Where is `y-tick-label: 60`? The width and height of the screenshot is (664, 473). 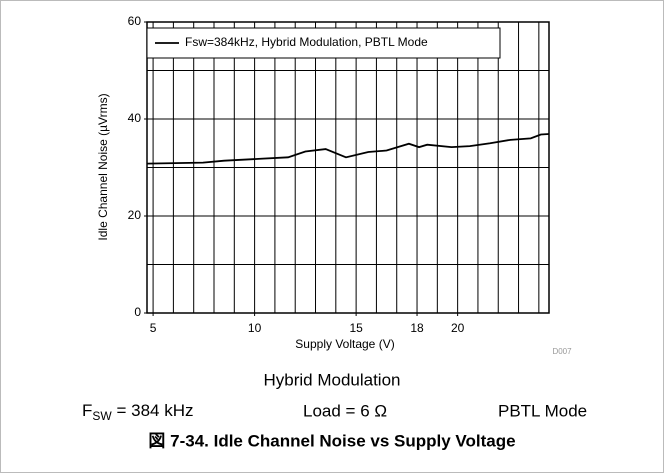 y-tick-label: 60 is located at coordinates (135, 21).